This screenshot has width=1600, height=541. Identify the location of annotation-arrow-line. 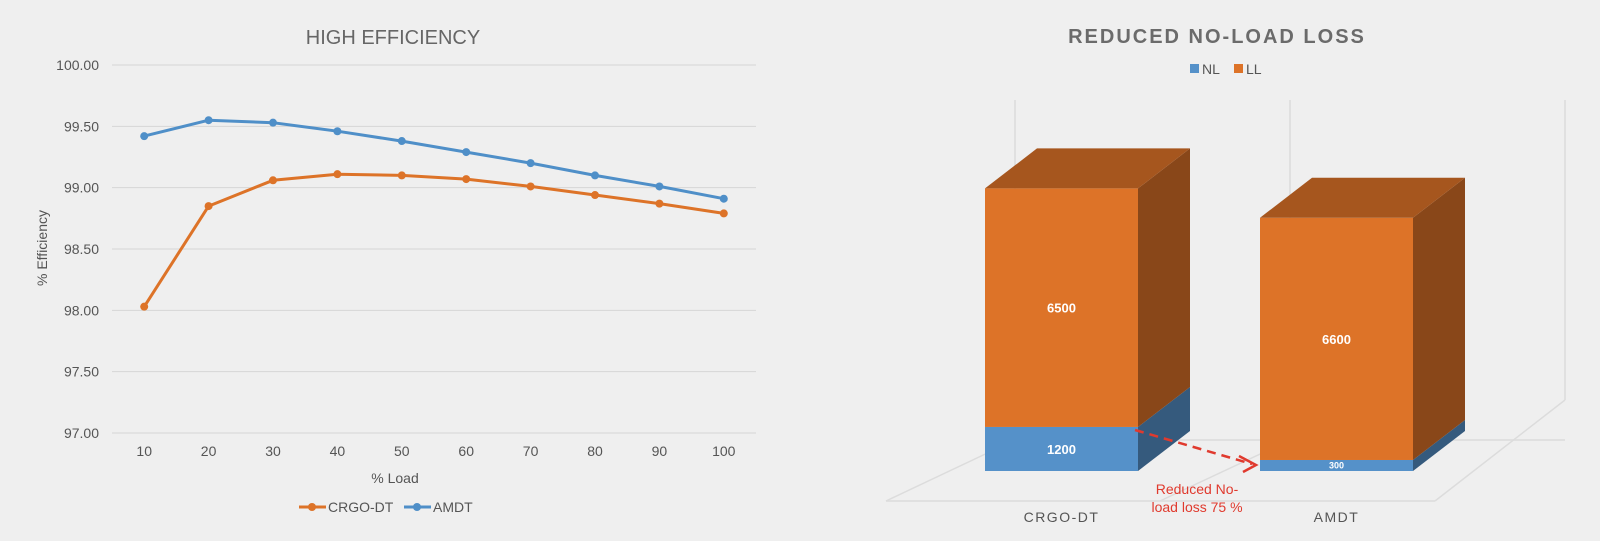
(1193, 447).